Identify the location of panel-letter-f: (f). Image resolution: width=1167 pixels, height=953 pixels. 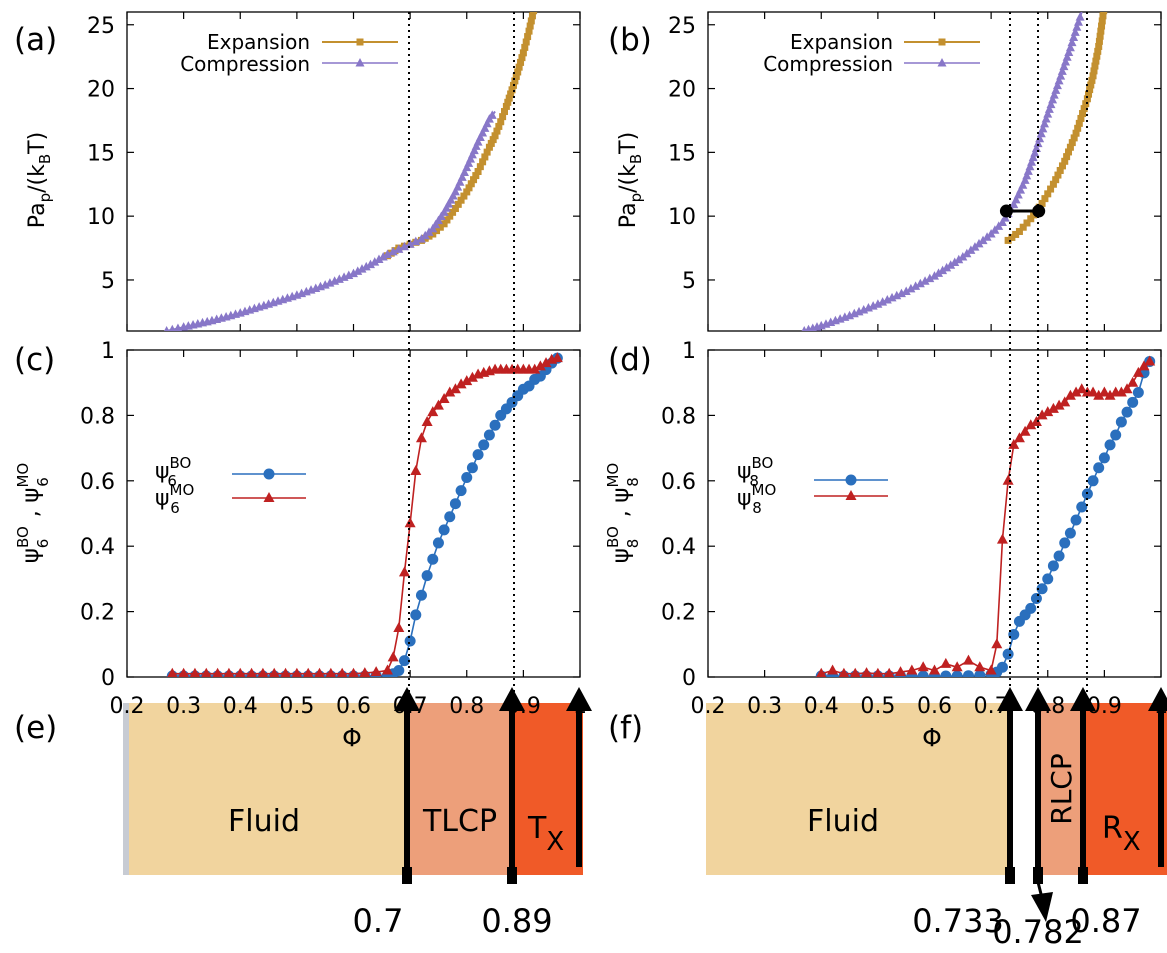
(625, 728).